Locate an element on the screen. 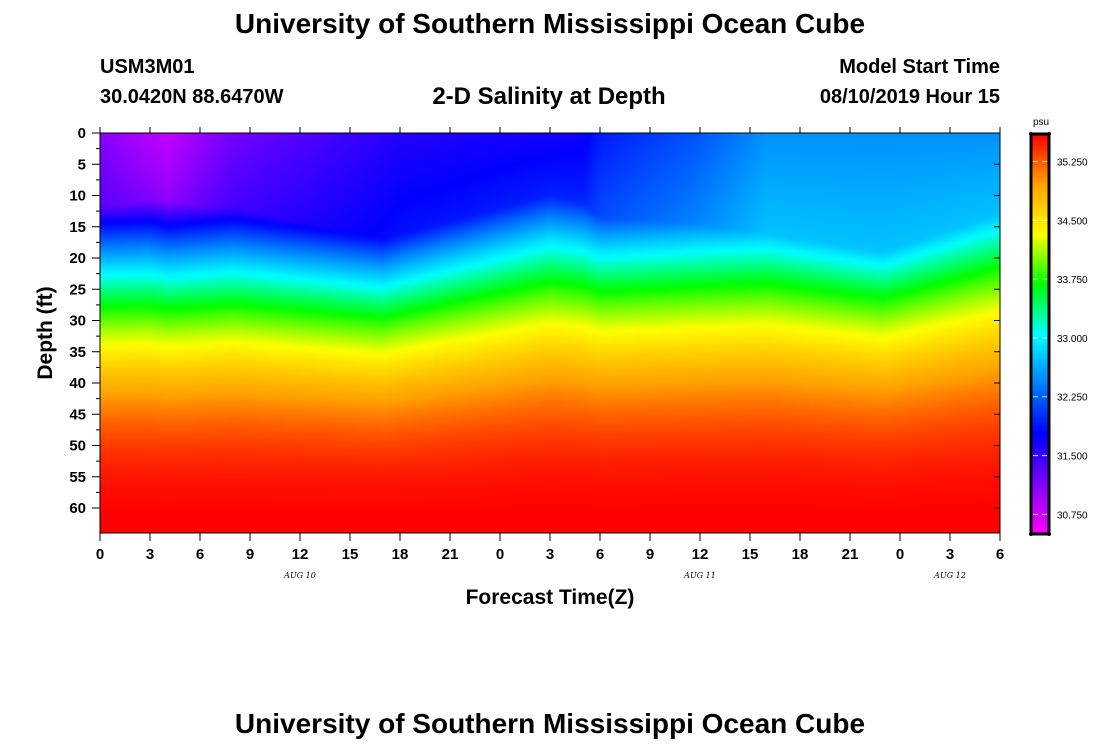 The height and width of the screenshot is (750, 1100). colorbar-unit: psu is located at coordinates (1041, 122).